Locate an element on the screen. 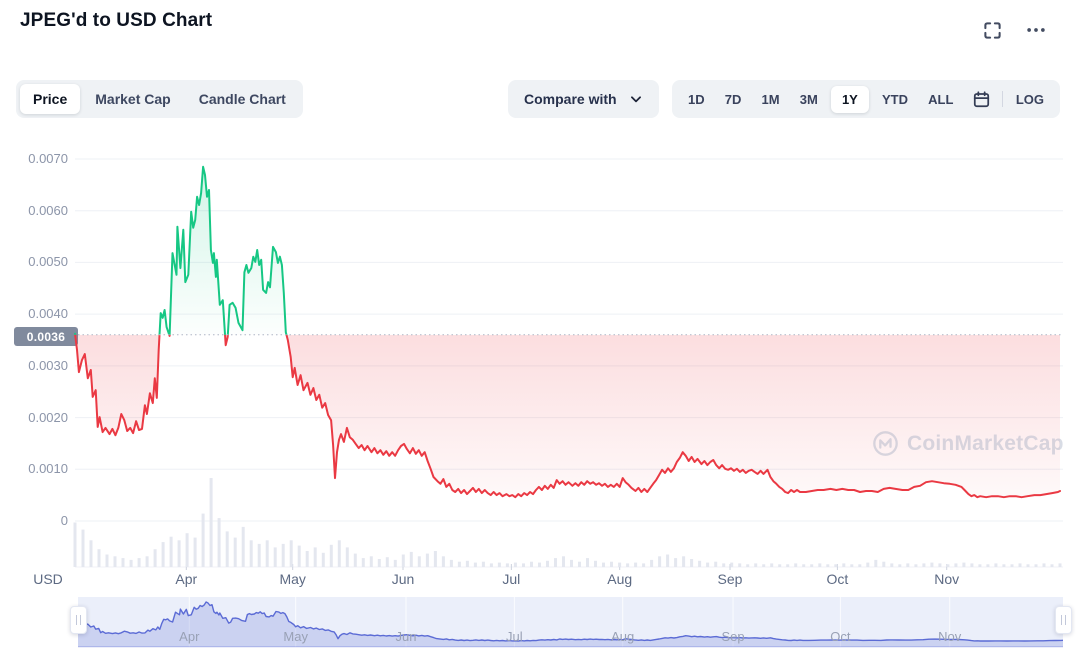 The image size is (1080, 662). navigator-month-label: Jun is located at coordinates (406, 636).